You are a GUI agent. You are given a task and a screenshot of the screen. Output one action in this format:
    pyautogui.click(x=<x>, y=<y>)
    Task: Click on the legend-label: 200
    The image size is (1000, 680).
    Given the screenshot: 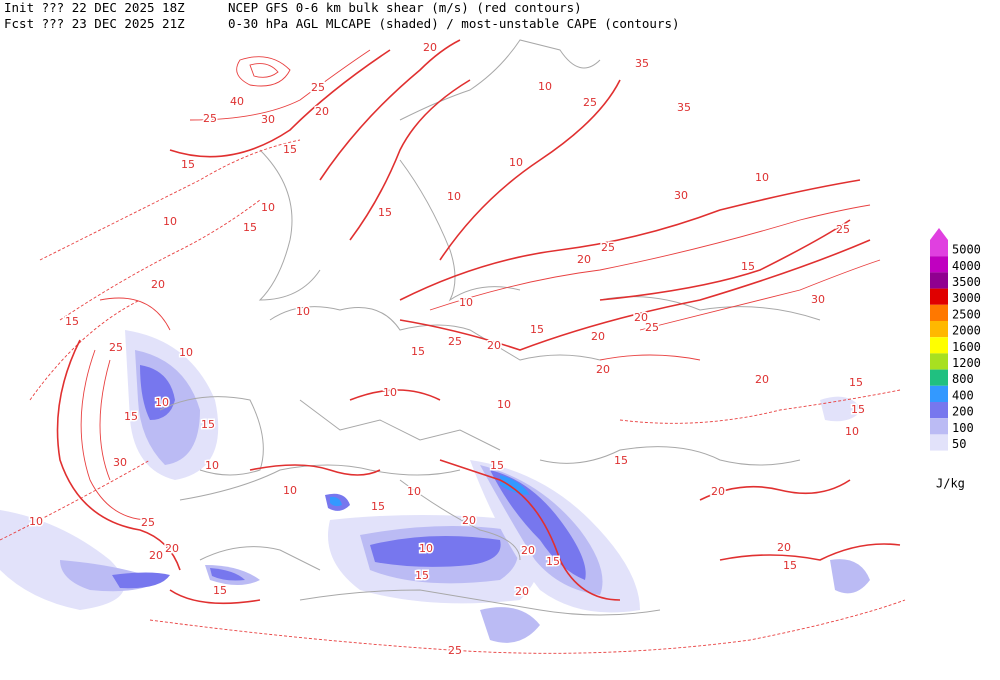 What is the action you would take?
    pyautogui.click(x=963, y=412)
    